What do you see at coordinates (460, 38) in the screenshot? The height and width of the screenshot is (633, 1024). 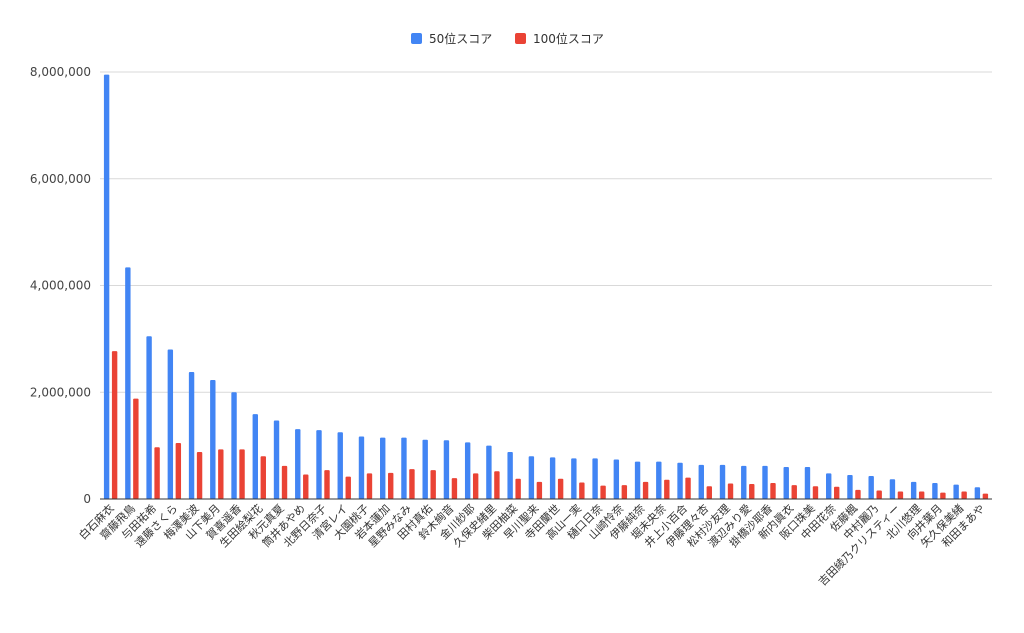 I see `legend-label: 50位スコア` at bounding box center [460, 38].